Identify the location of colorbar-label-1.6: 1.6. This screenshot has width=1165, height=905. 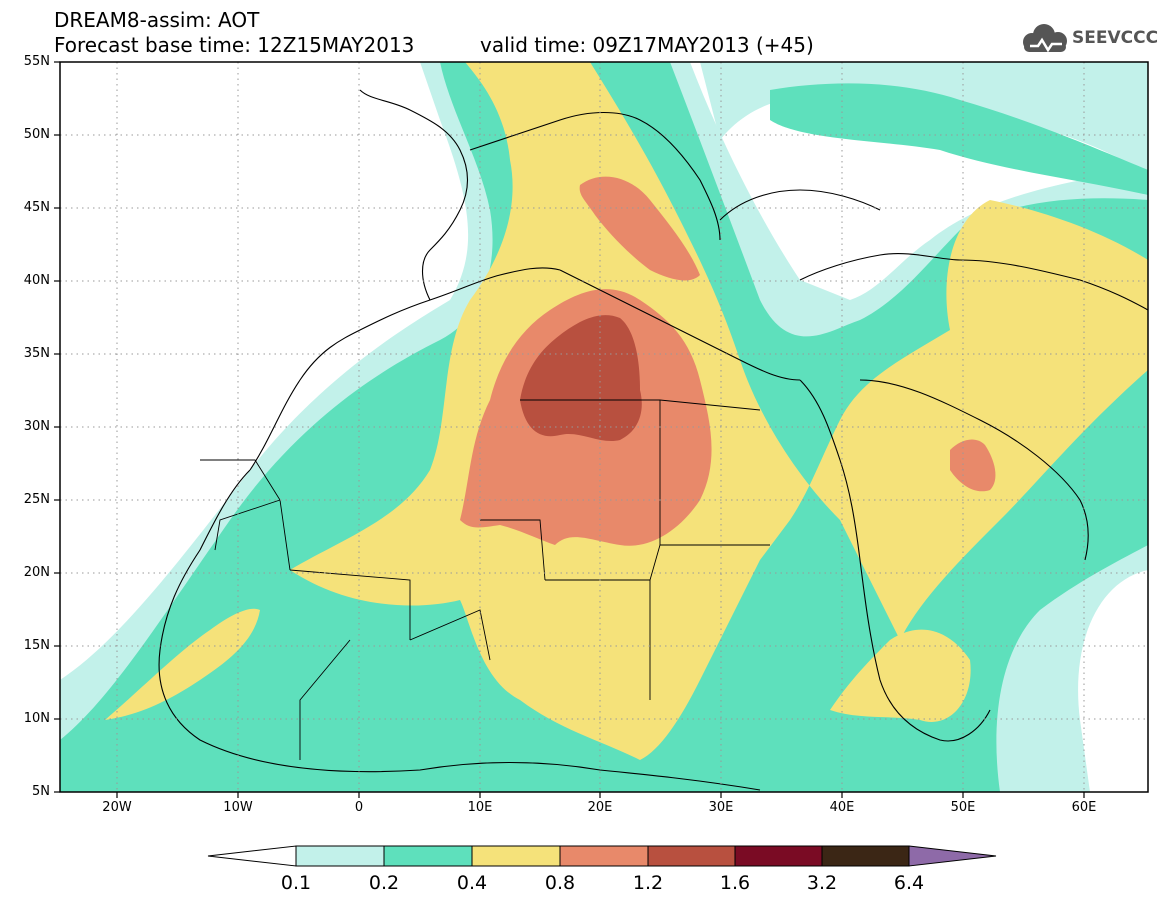
(735, 883).